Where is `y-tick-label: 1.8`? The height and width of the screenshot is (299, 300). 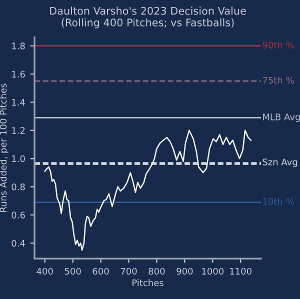
y-tick-label: 1.8 is located at coordinates (18, 46).